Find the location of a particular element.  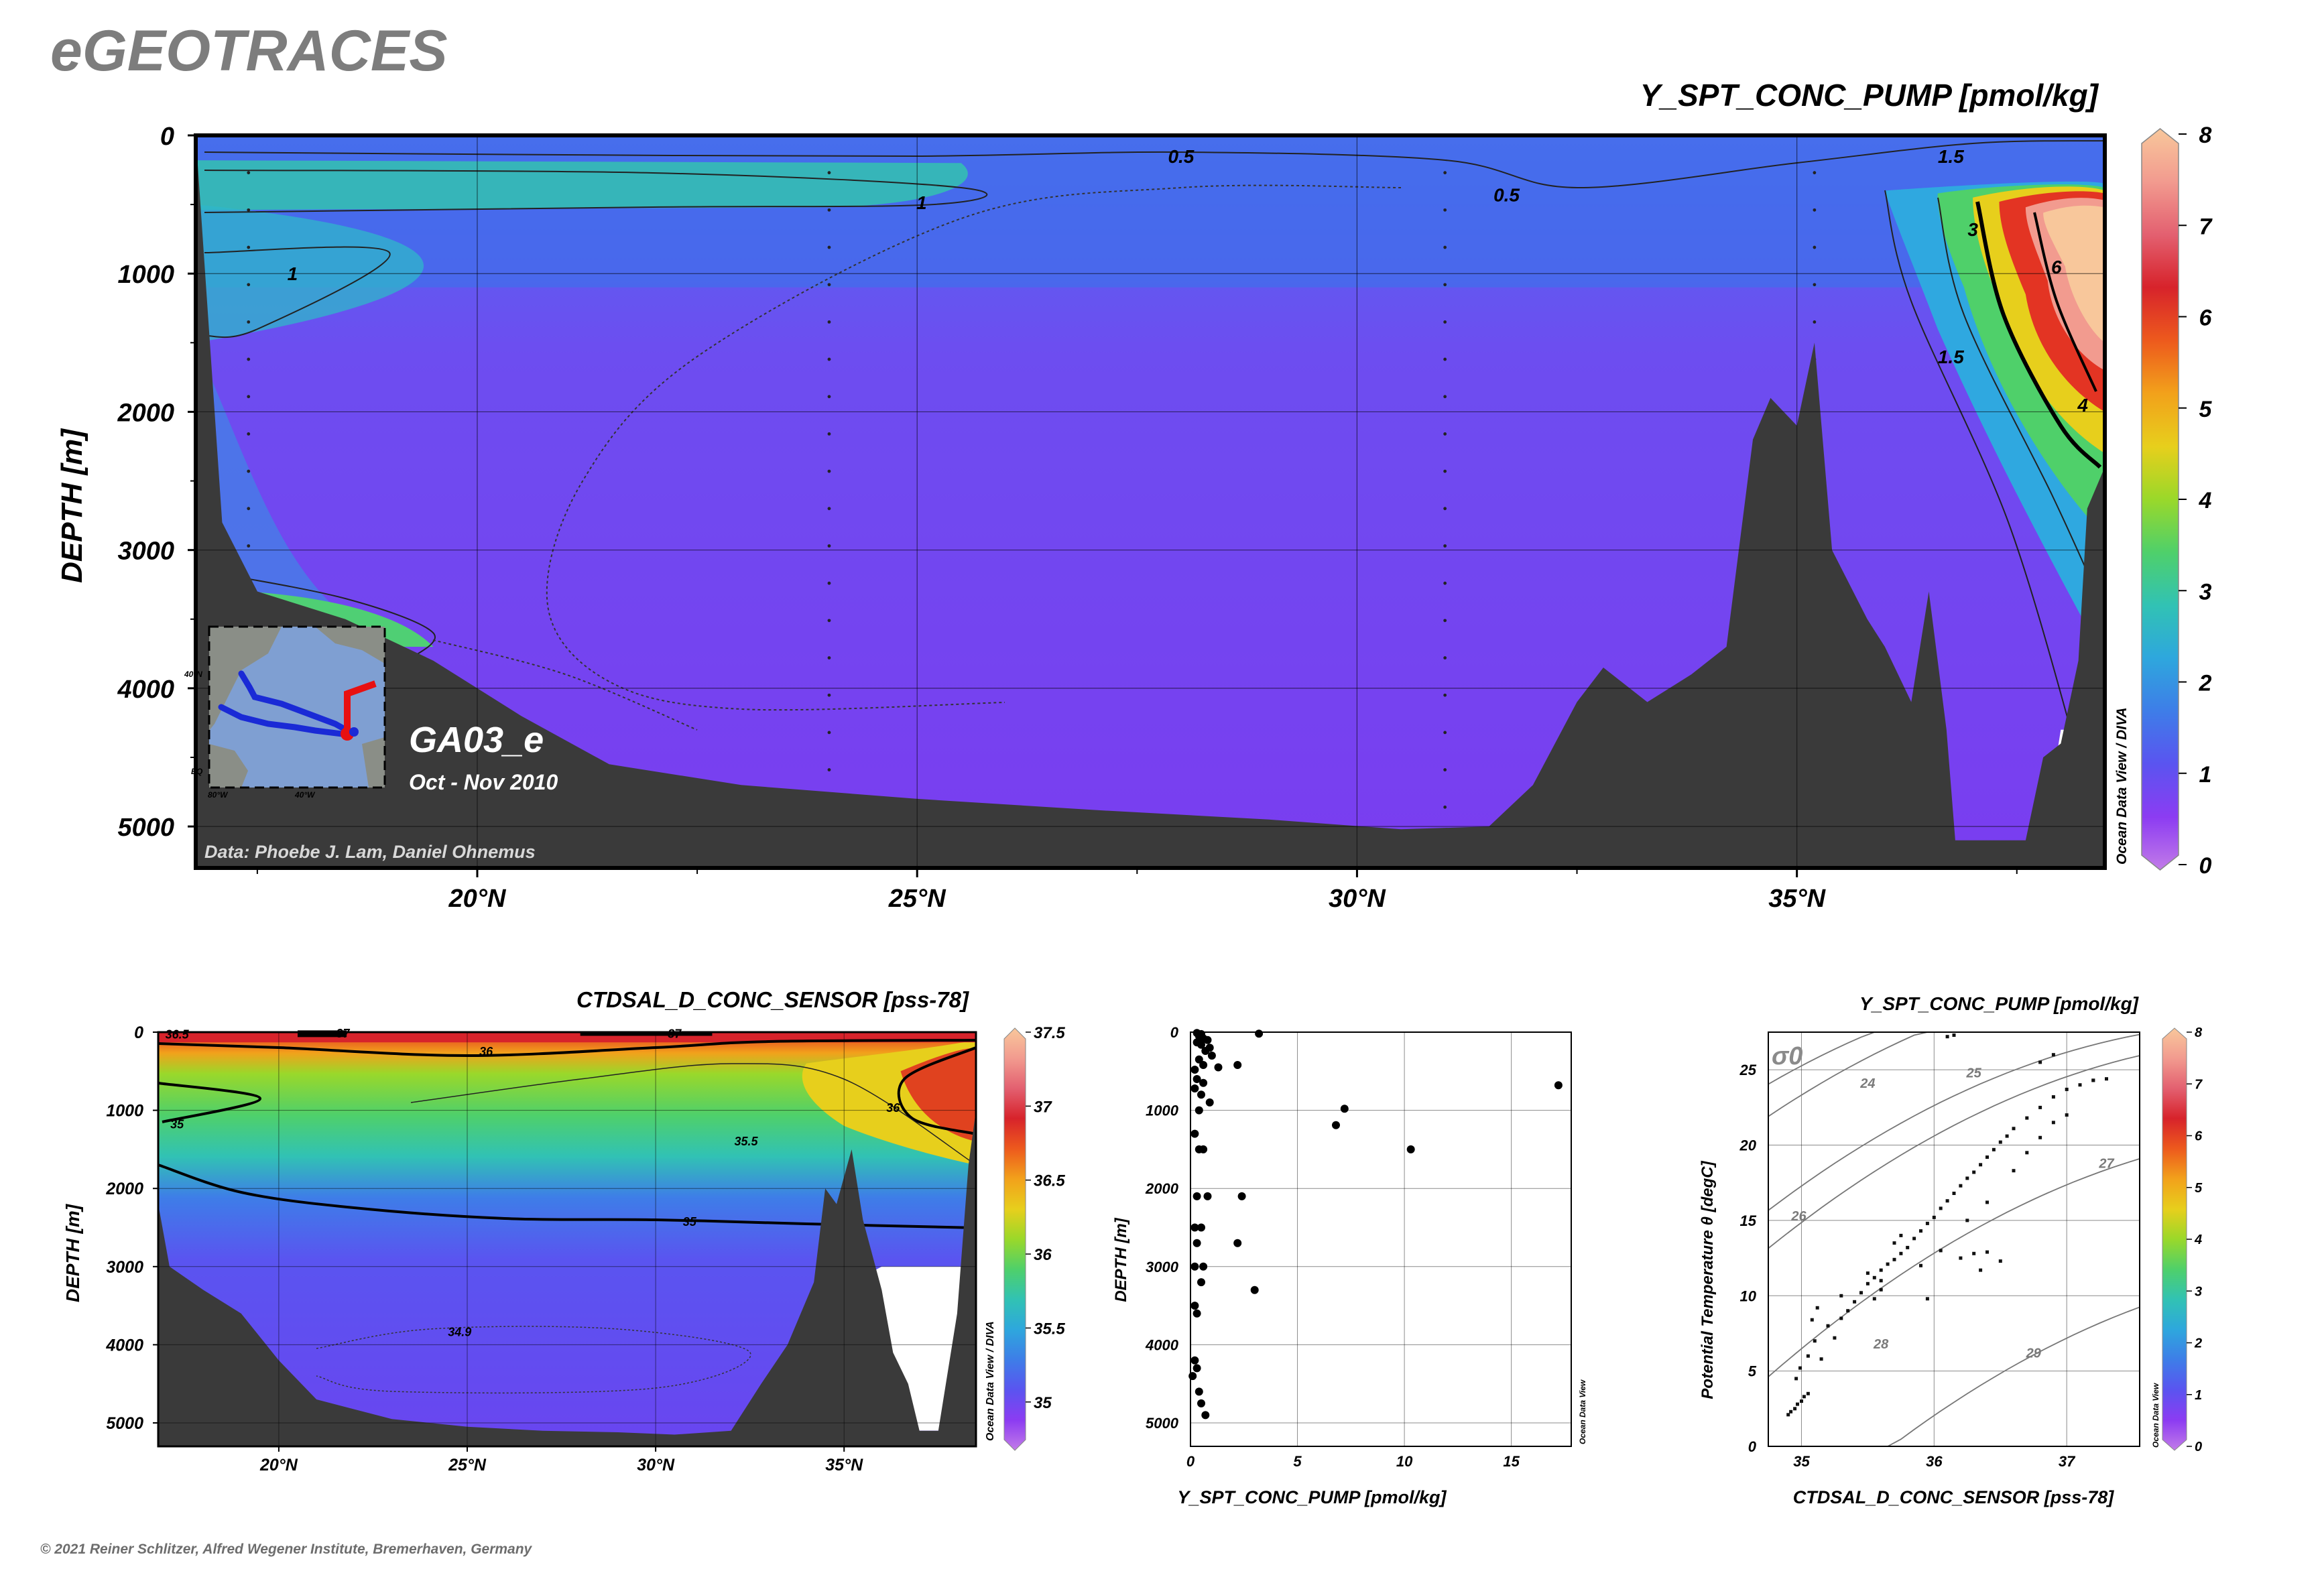

salinity-x-ticks: 20°N 25°N 30°N 35°N is located at coordinates (561, 1460).